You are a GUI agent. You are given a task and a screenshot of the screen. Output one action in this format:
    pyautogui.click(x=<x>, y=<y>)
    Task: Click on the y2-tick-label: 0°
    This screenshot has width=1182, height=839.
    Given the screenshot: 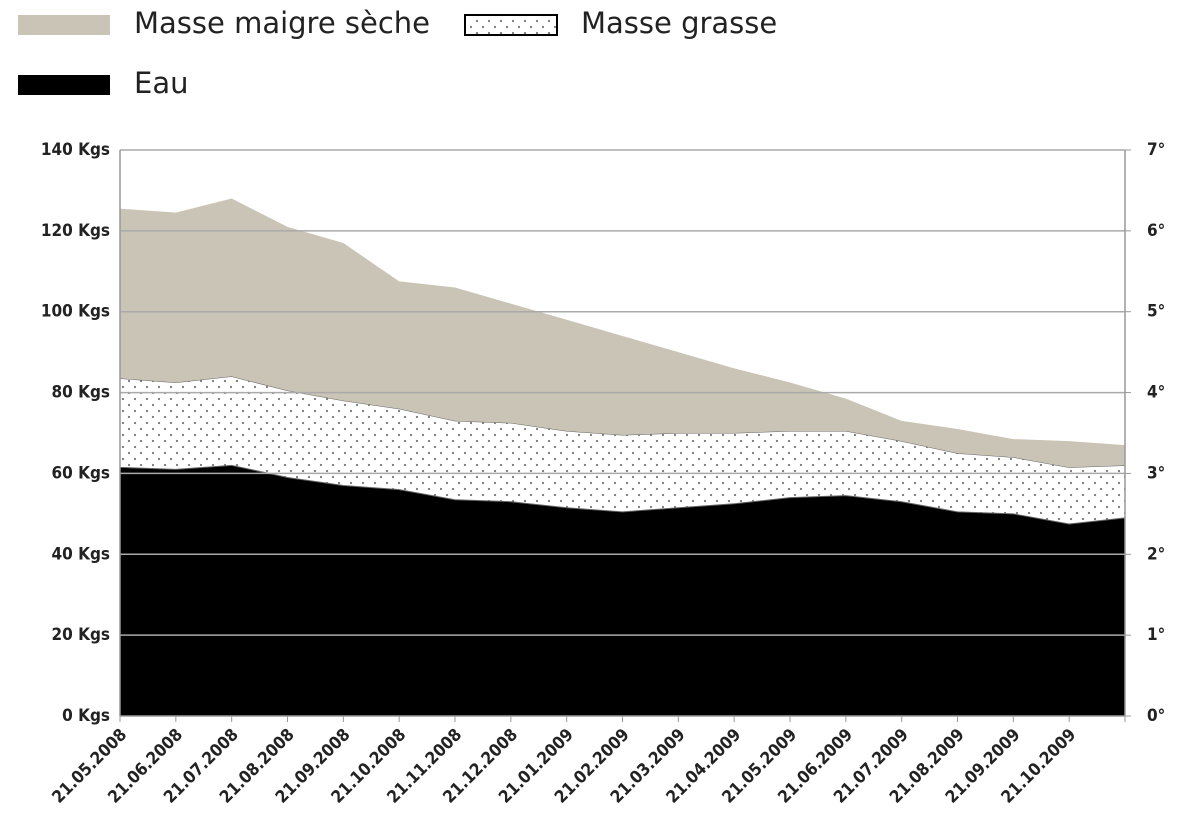 What is the action you would take?
    pyautogui.click(x=1156, y=716)
    